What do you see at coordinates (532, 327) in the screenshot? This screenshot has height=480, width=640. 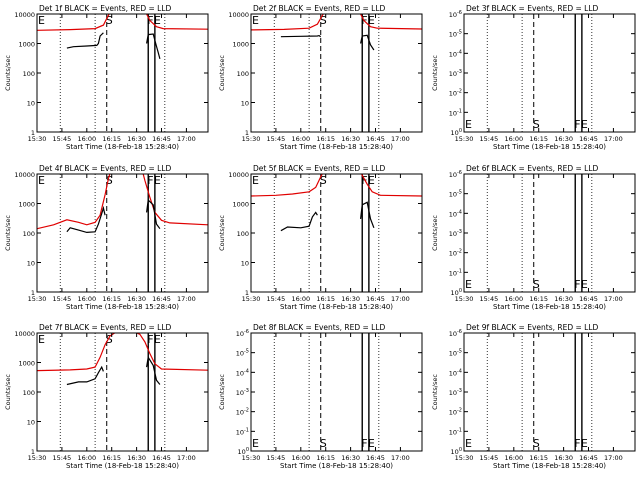 I see `panel-title: Det 9f BLACK = Events, RED = LLD` at bounding box center [532, 327].